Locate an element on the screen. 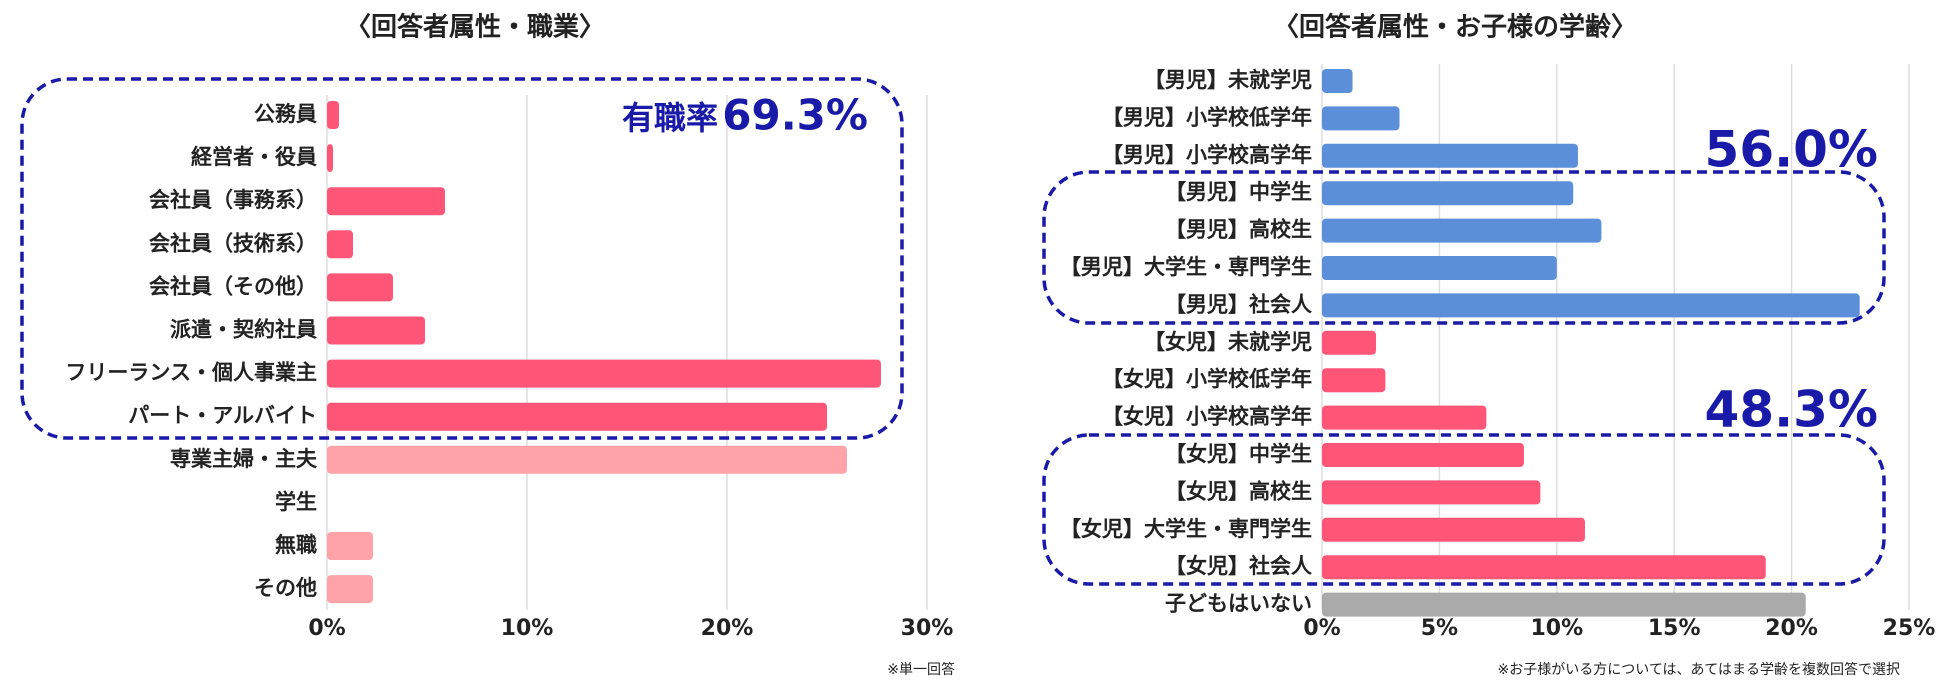 The image size is (1950, 686). category-label: 【男児】中学生 is located at coordinates (1238, 192).